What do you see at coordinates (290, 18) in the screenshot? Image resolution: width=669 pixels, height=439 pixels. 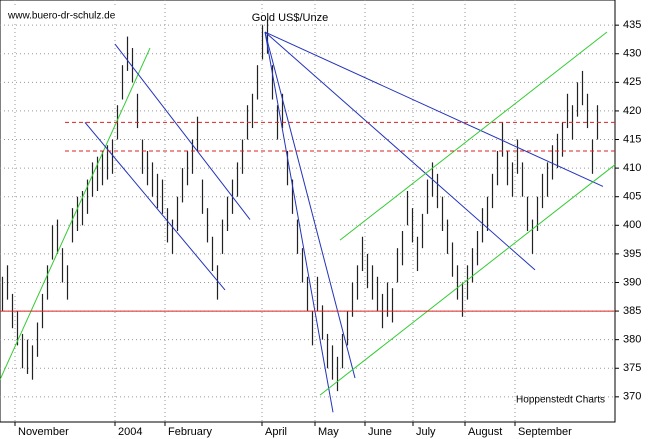 I see `chart-title: Gold US$/Unze` at bounding box center [290, 18].